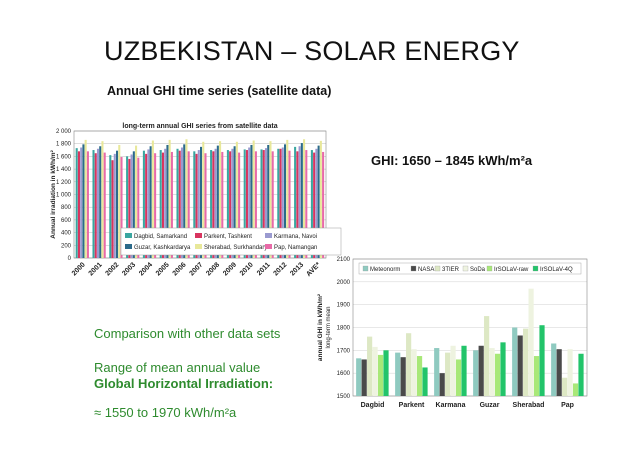 The height and width of the screenshot is (451, 638). I want to click on chart1-ytick-label: 2 000, so click(64, 132).